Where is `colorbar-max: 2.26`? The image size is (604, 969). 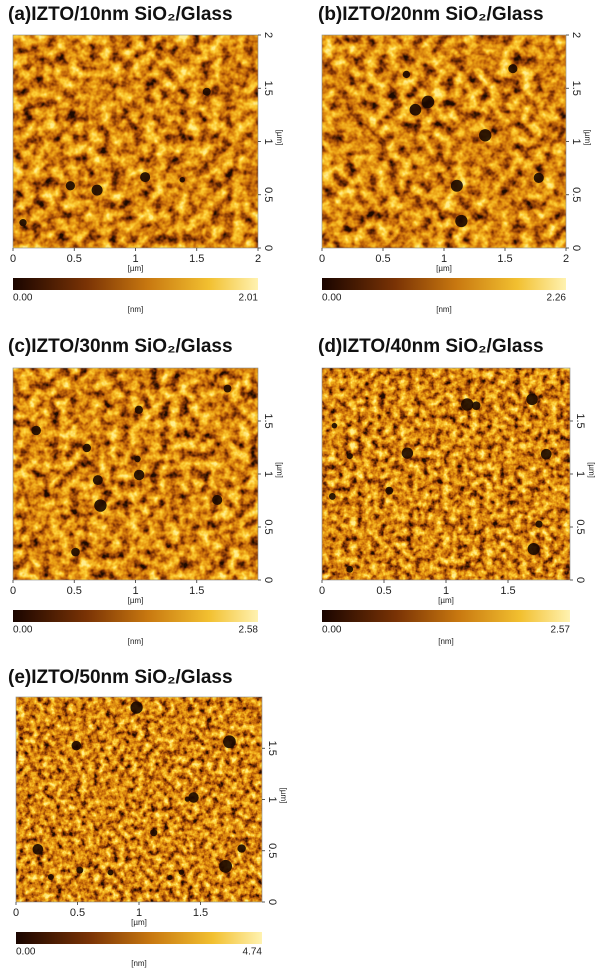
colorbar-max: 2.26 is located at coordinates (557, 298).